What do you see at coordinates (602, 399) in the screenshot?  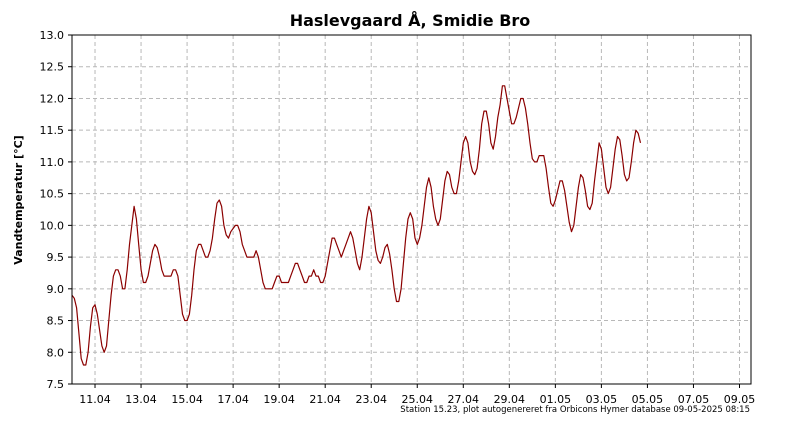 I see `x-tick-label: 03.05` at bounding box center [602, 399].